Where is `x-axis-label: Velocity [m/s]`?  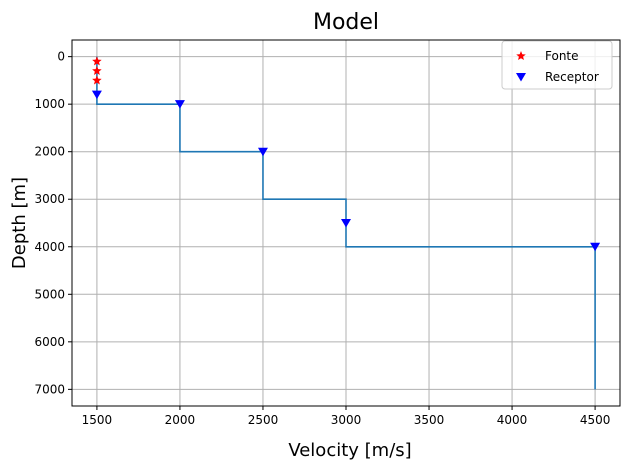 x-axis-label: Velocity [m/s] is located at coordinates (349, 450).